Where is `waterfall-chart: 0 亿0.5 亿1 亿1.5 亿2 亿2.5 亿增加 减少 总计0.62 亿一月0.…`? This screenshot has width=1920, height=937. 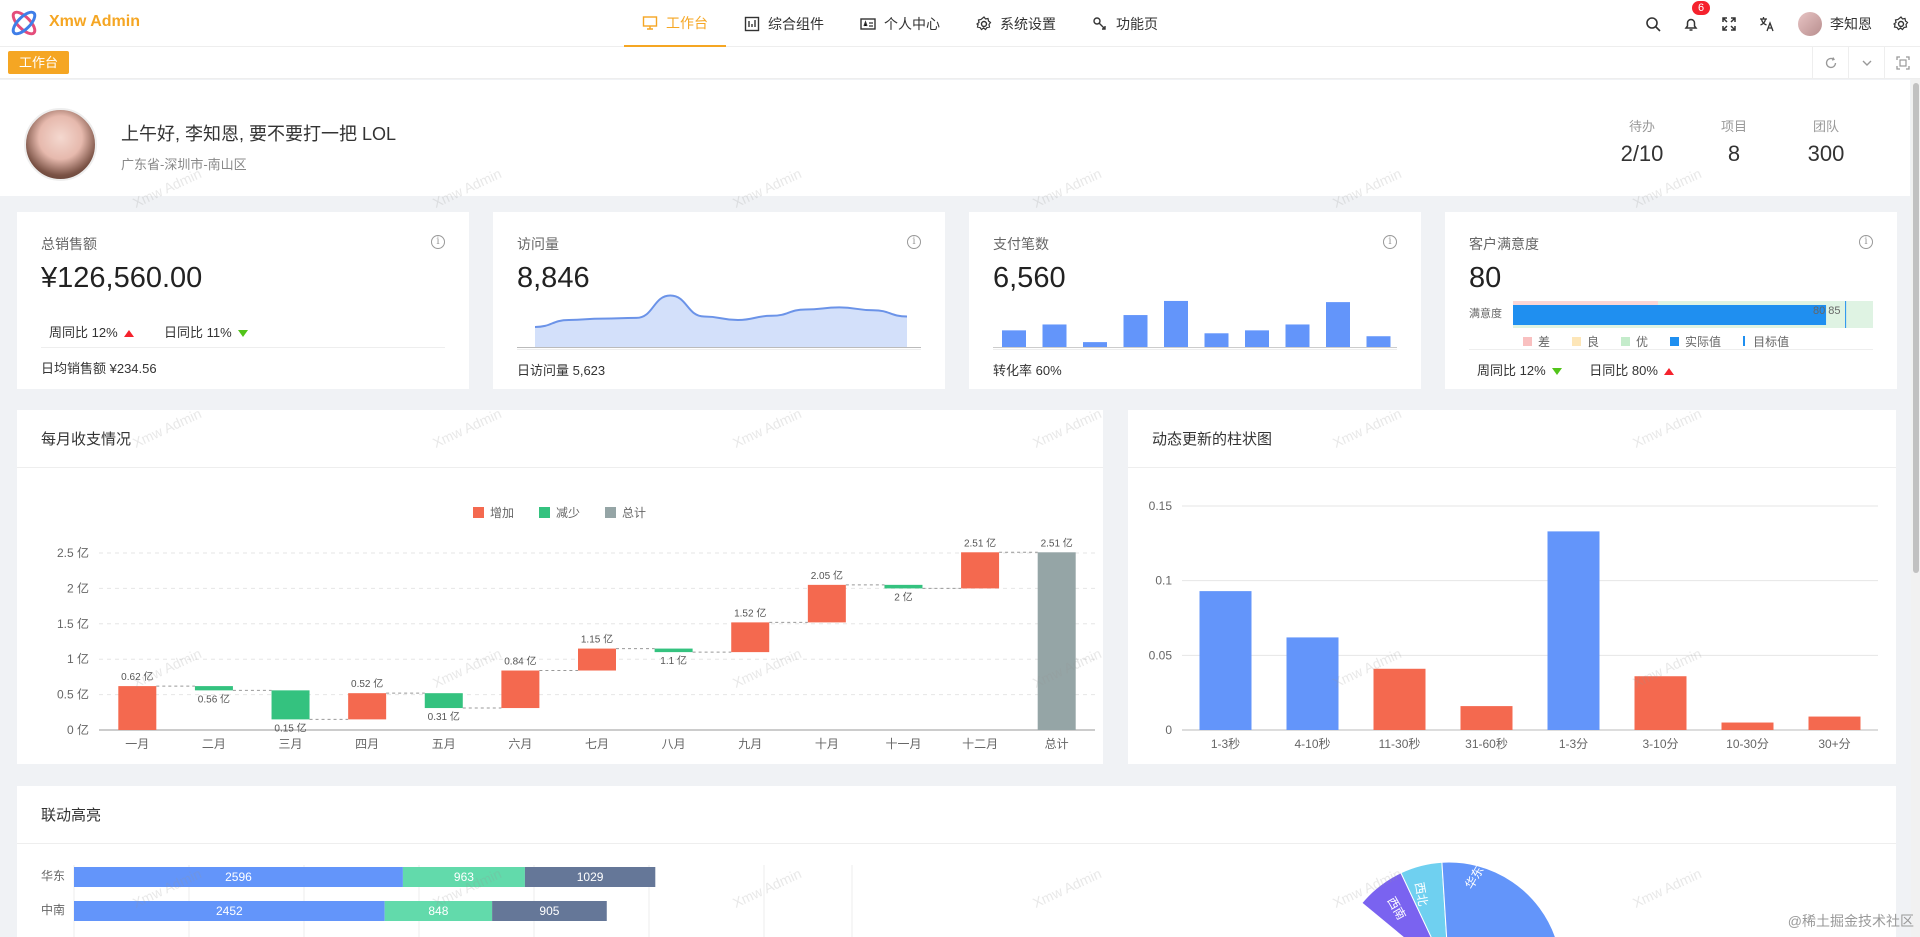
waterfall-chart: 0 亿0.5 亿1 亿1.5 亿2 亿2.5 亿增加 减少 总计0.62 亿一月0.… is located at coordinates (576, 628).